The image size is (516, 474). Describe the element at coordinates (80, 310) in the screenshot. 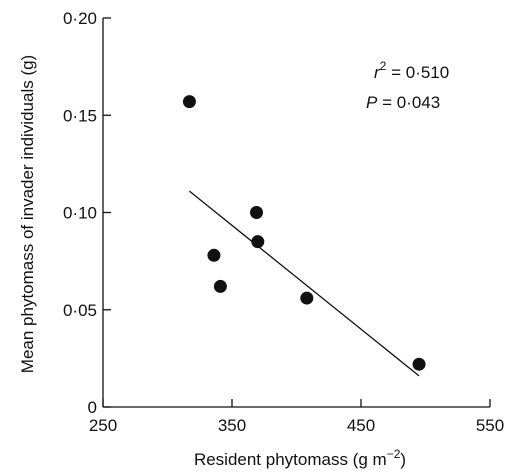

I see `y-tick-label: 0·05` at that location.